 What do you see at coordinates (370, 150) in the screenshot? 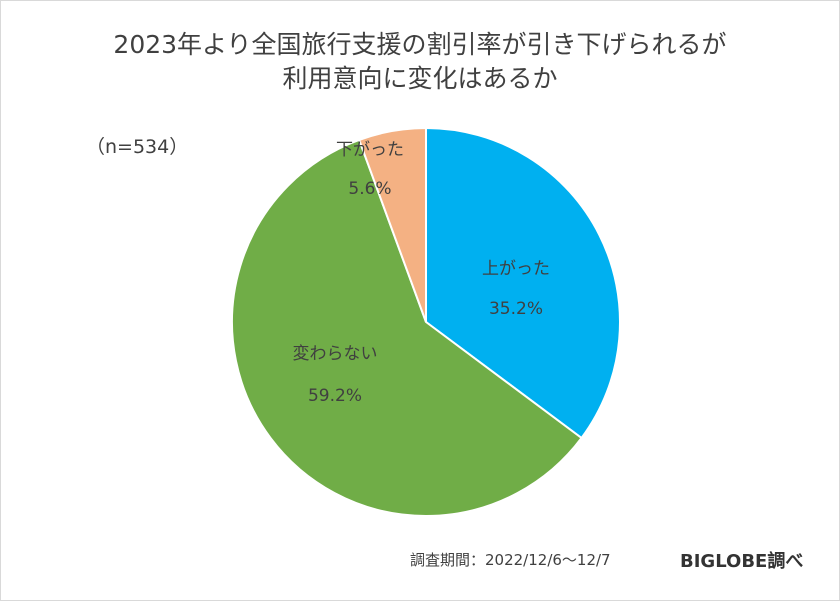
I see `slice-down-label: 下がった` at bounding box center [370, 150].